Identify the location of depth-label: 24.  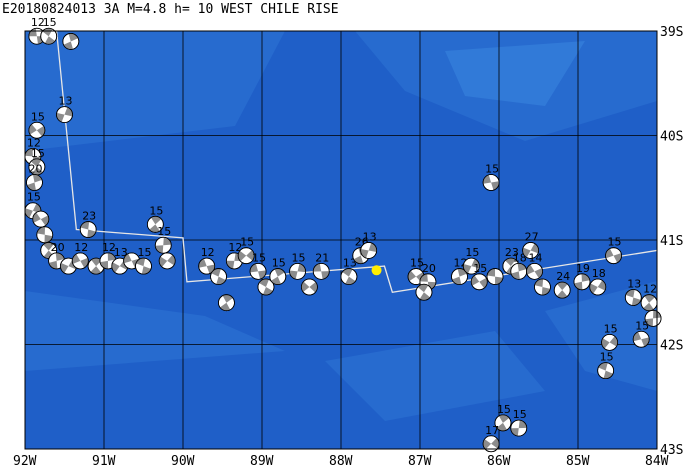
(563, 276).